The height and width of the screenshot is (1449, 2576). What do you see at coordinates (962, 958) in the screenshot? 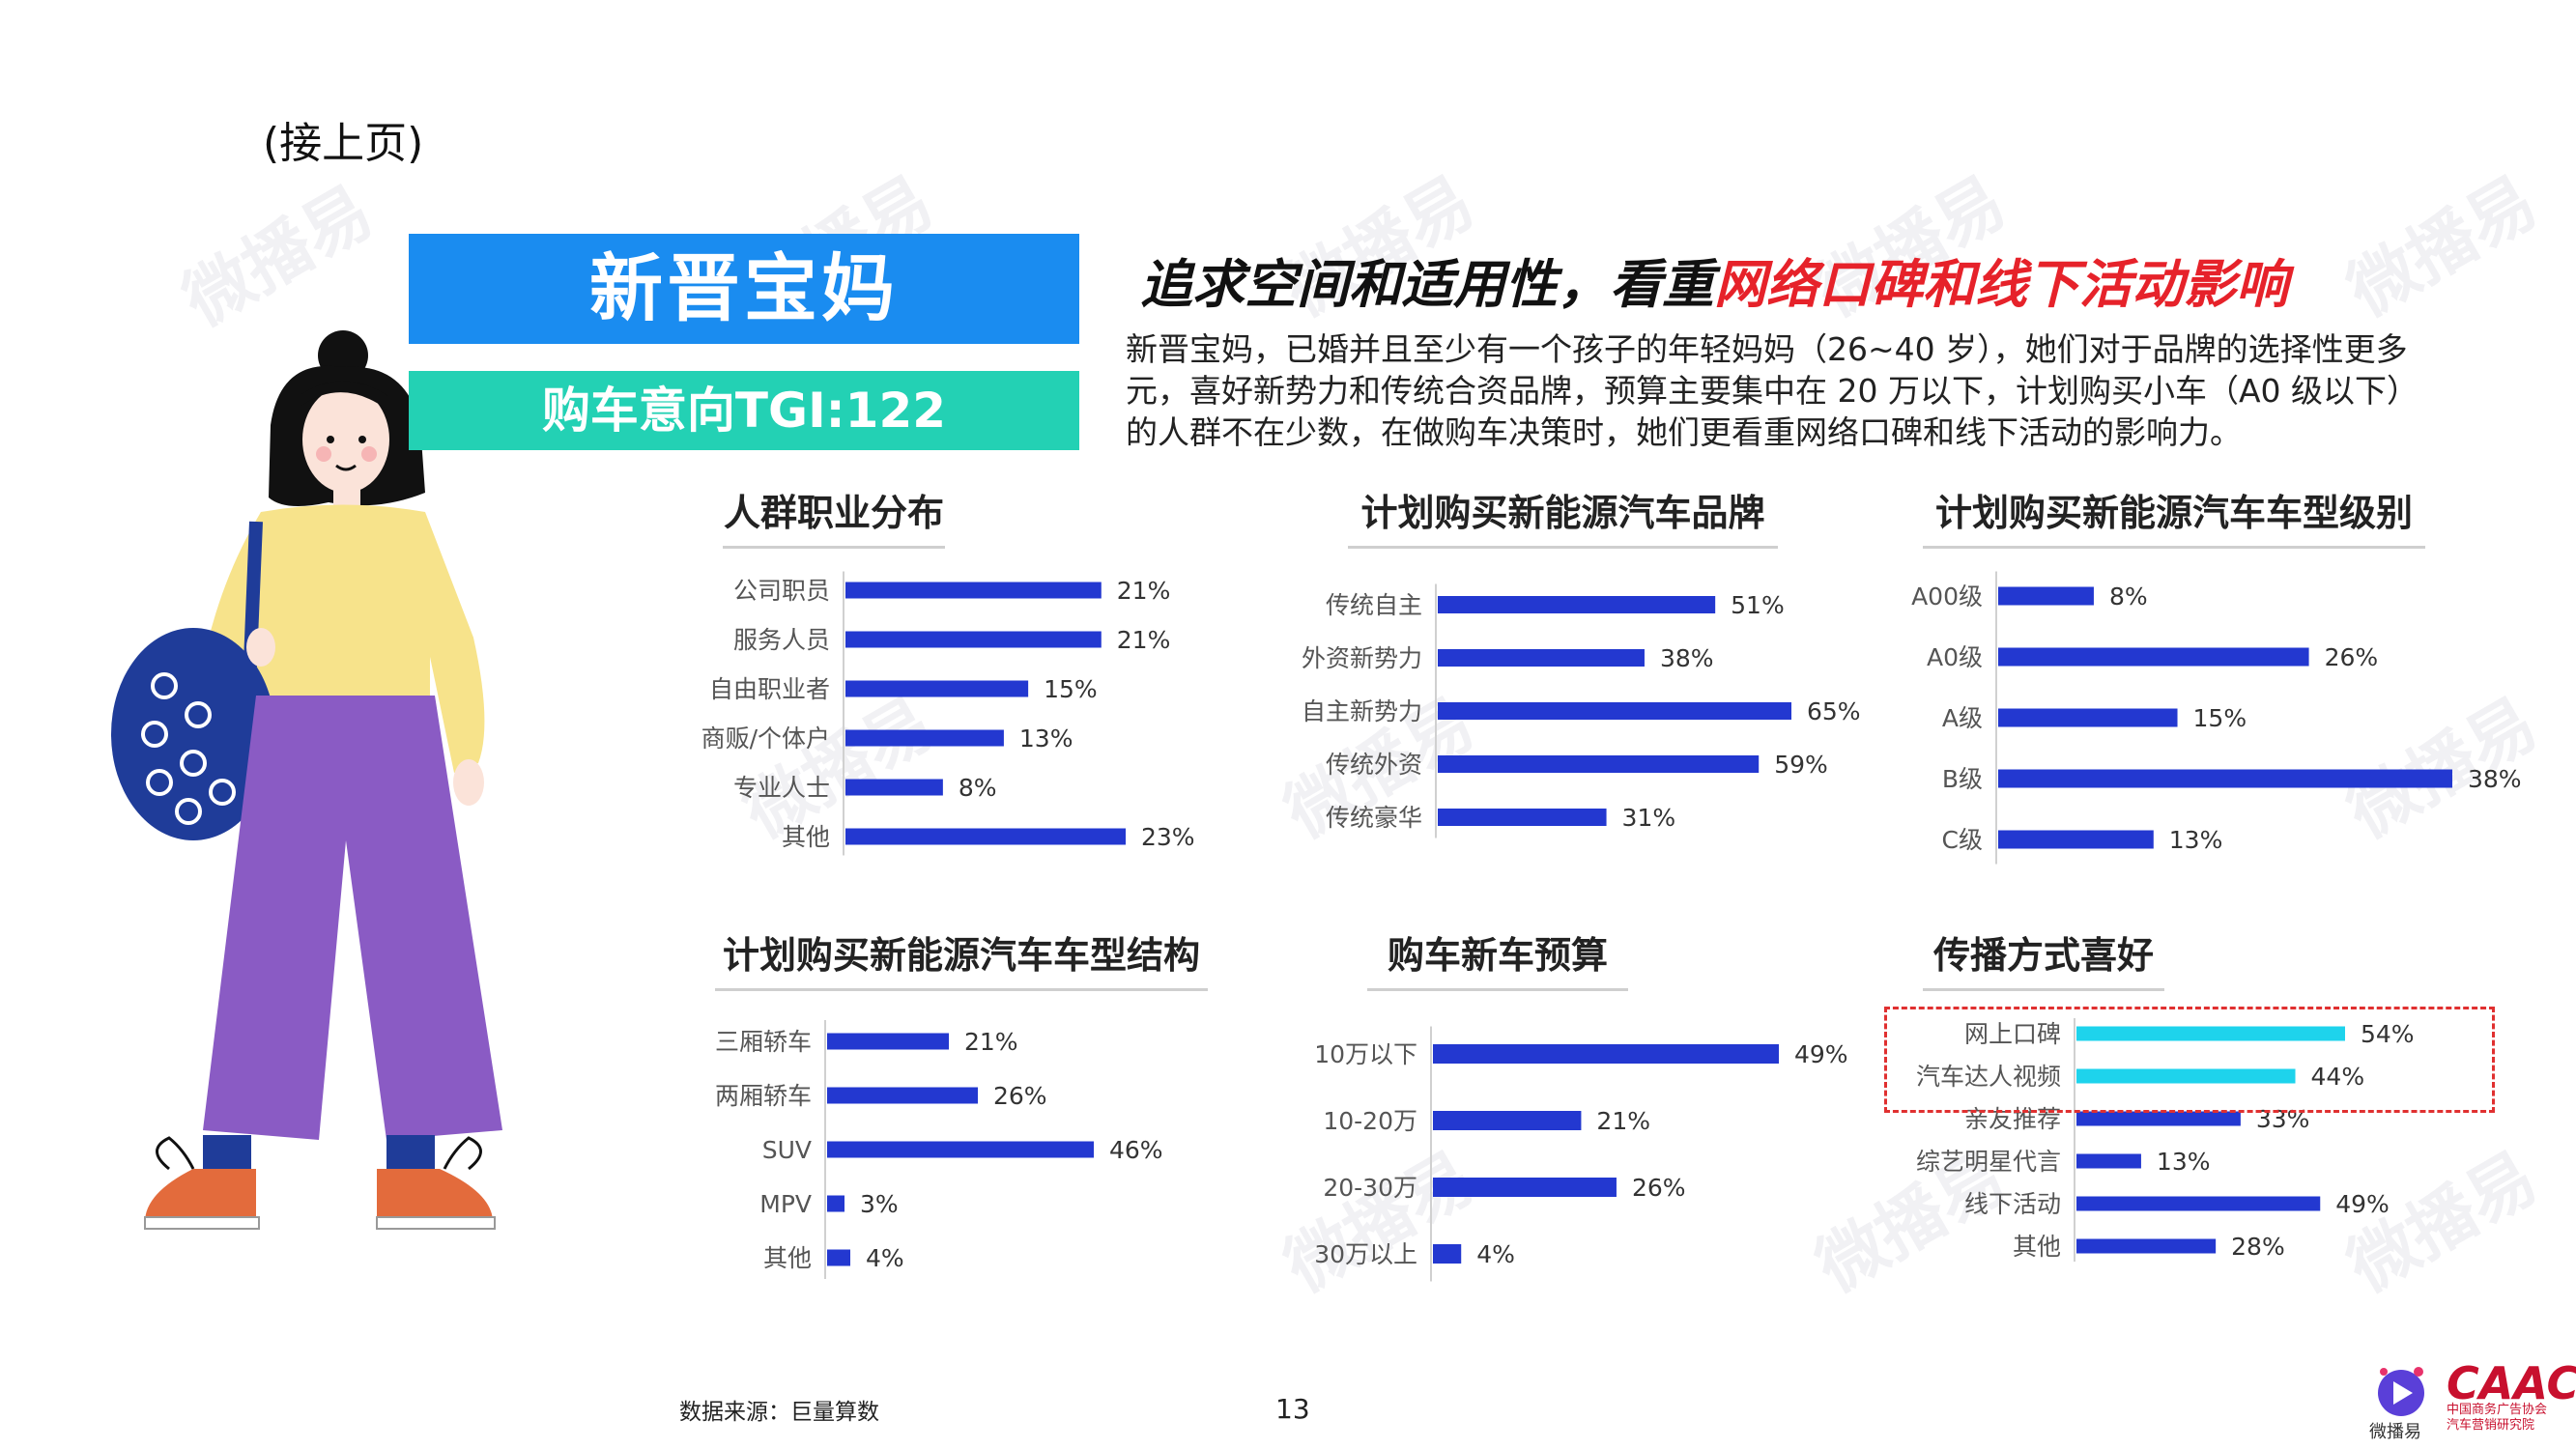
I see `chart-title-nev-body: 计划购买新能源汽车车型结构` at bounding box center [962, 958].